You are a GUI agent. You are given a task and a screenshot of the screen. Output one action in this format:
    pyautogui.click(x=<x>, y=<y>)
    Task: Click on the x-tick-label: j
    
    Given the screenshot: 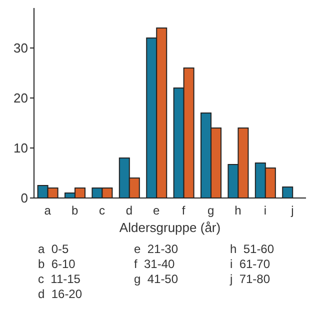 What is the action you would take?
    pyautogui.click(x=292, y=211)
    